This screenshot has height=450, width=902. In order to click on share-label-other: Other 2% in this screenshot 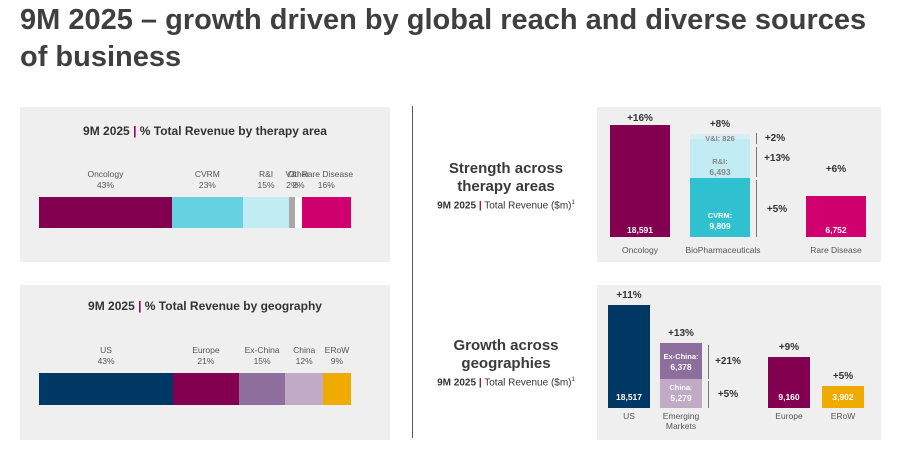, I will do `click(298, 180)`.